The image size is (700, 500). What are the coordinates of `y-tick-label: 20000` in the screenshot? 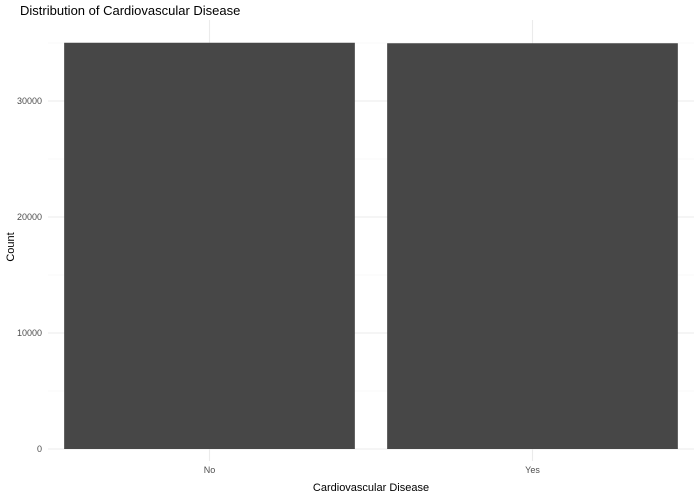 It's located at (29, 217).